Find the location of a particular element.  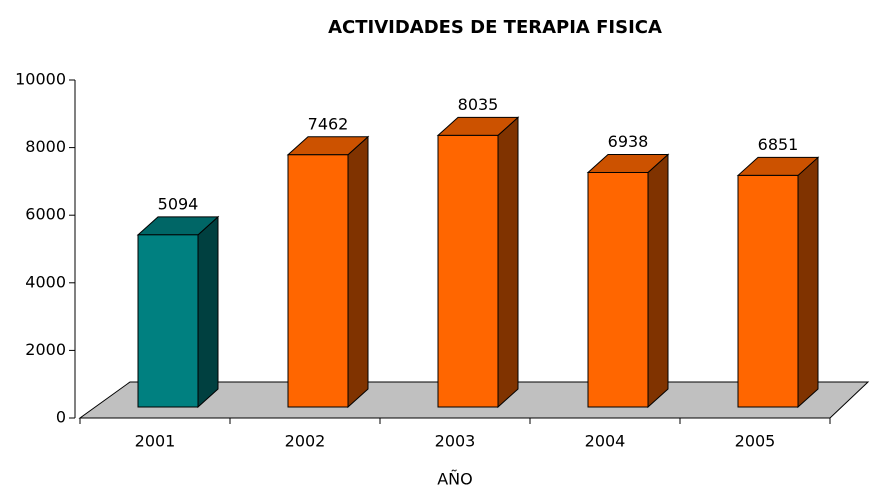

y-tick-label: 2000 is located at coordinates (45, 349).